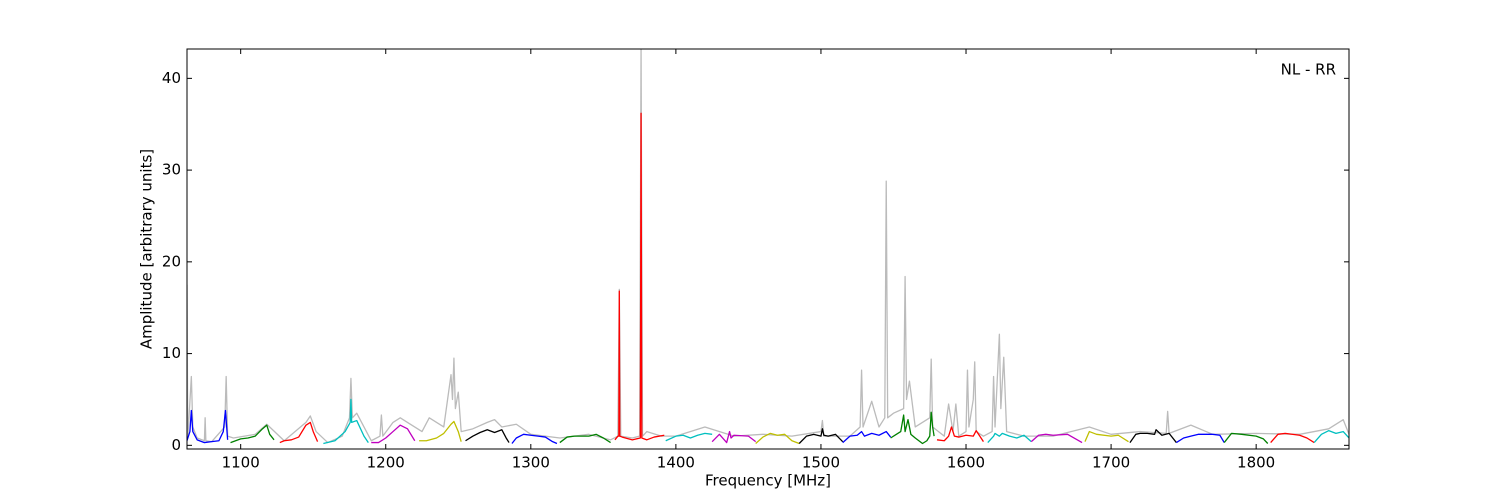  What do you see at coordinates (1308, 70) in the screenshot?
I see `annotation: NL - RR` at bounding box center [1308, 70].